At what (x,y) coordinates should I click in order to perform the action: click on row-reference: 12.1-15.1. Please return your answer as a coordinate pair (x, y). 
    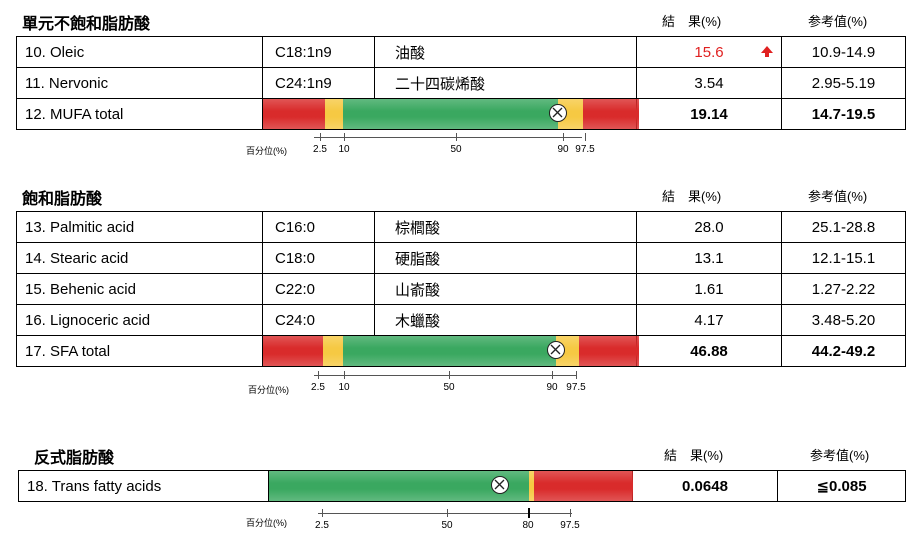
    Looking at the image, I should click on (843, 258).